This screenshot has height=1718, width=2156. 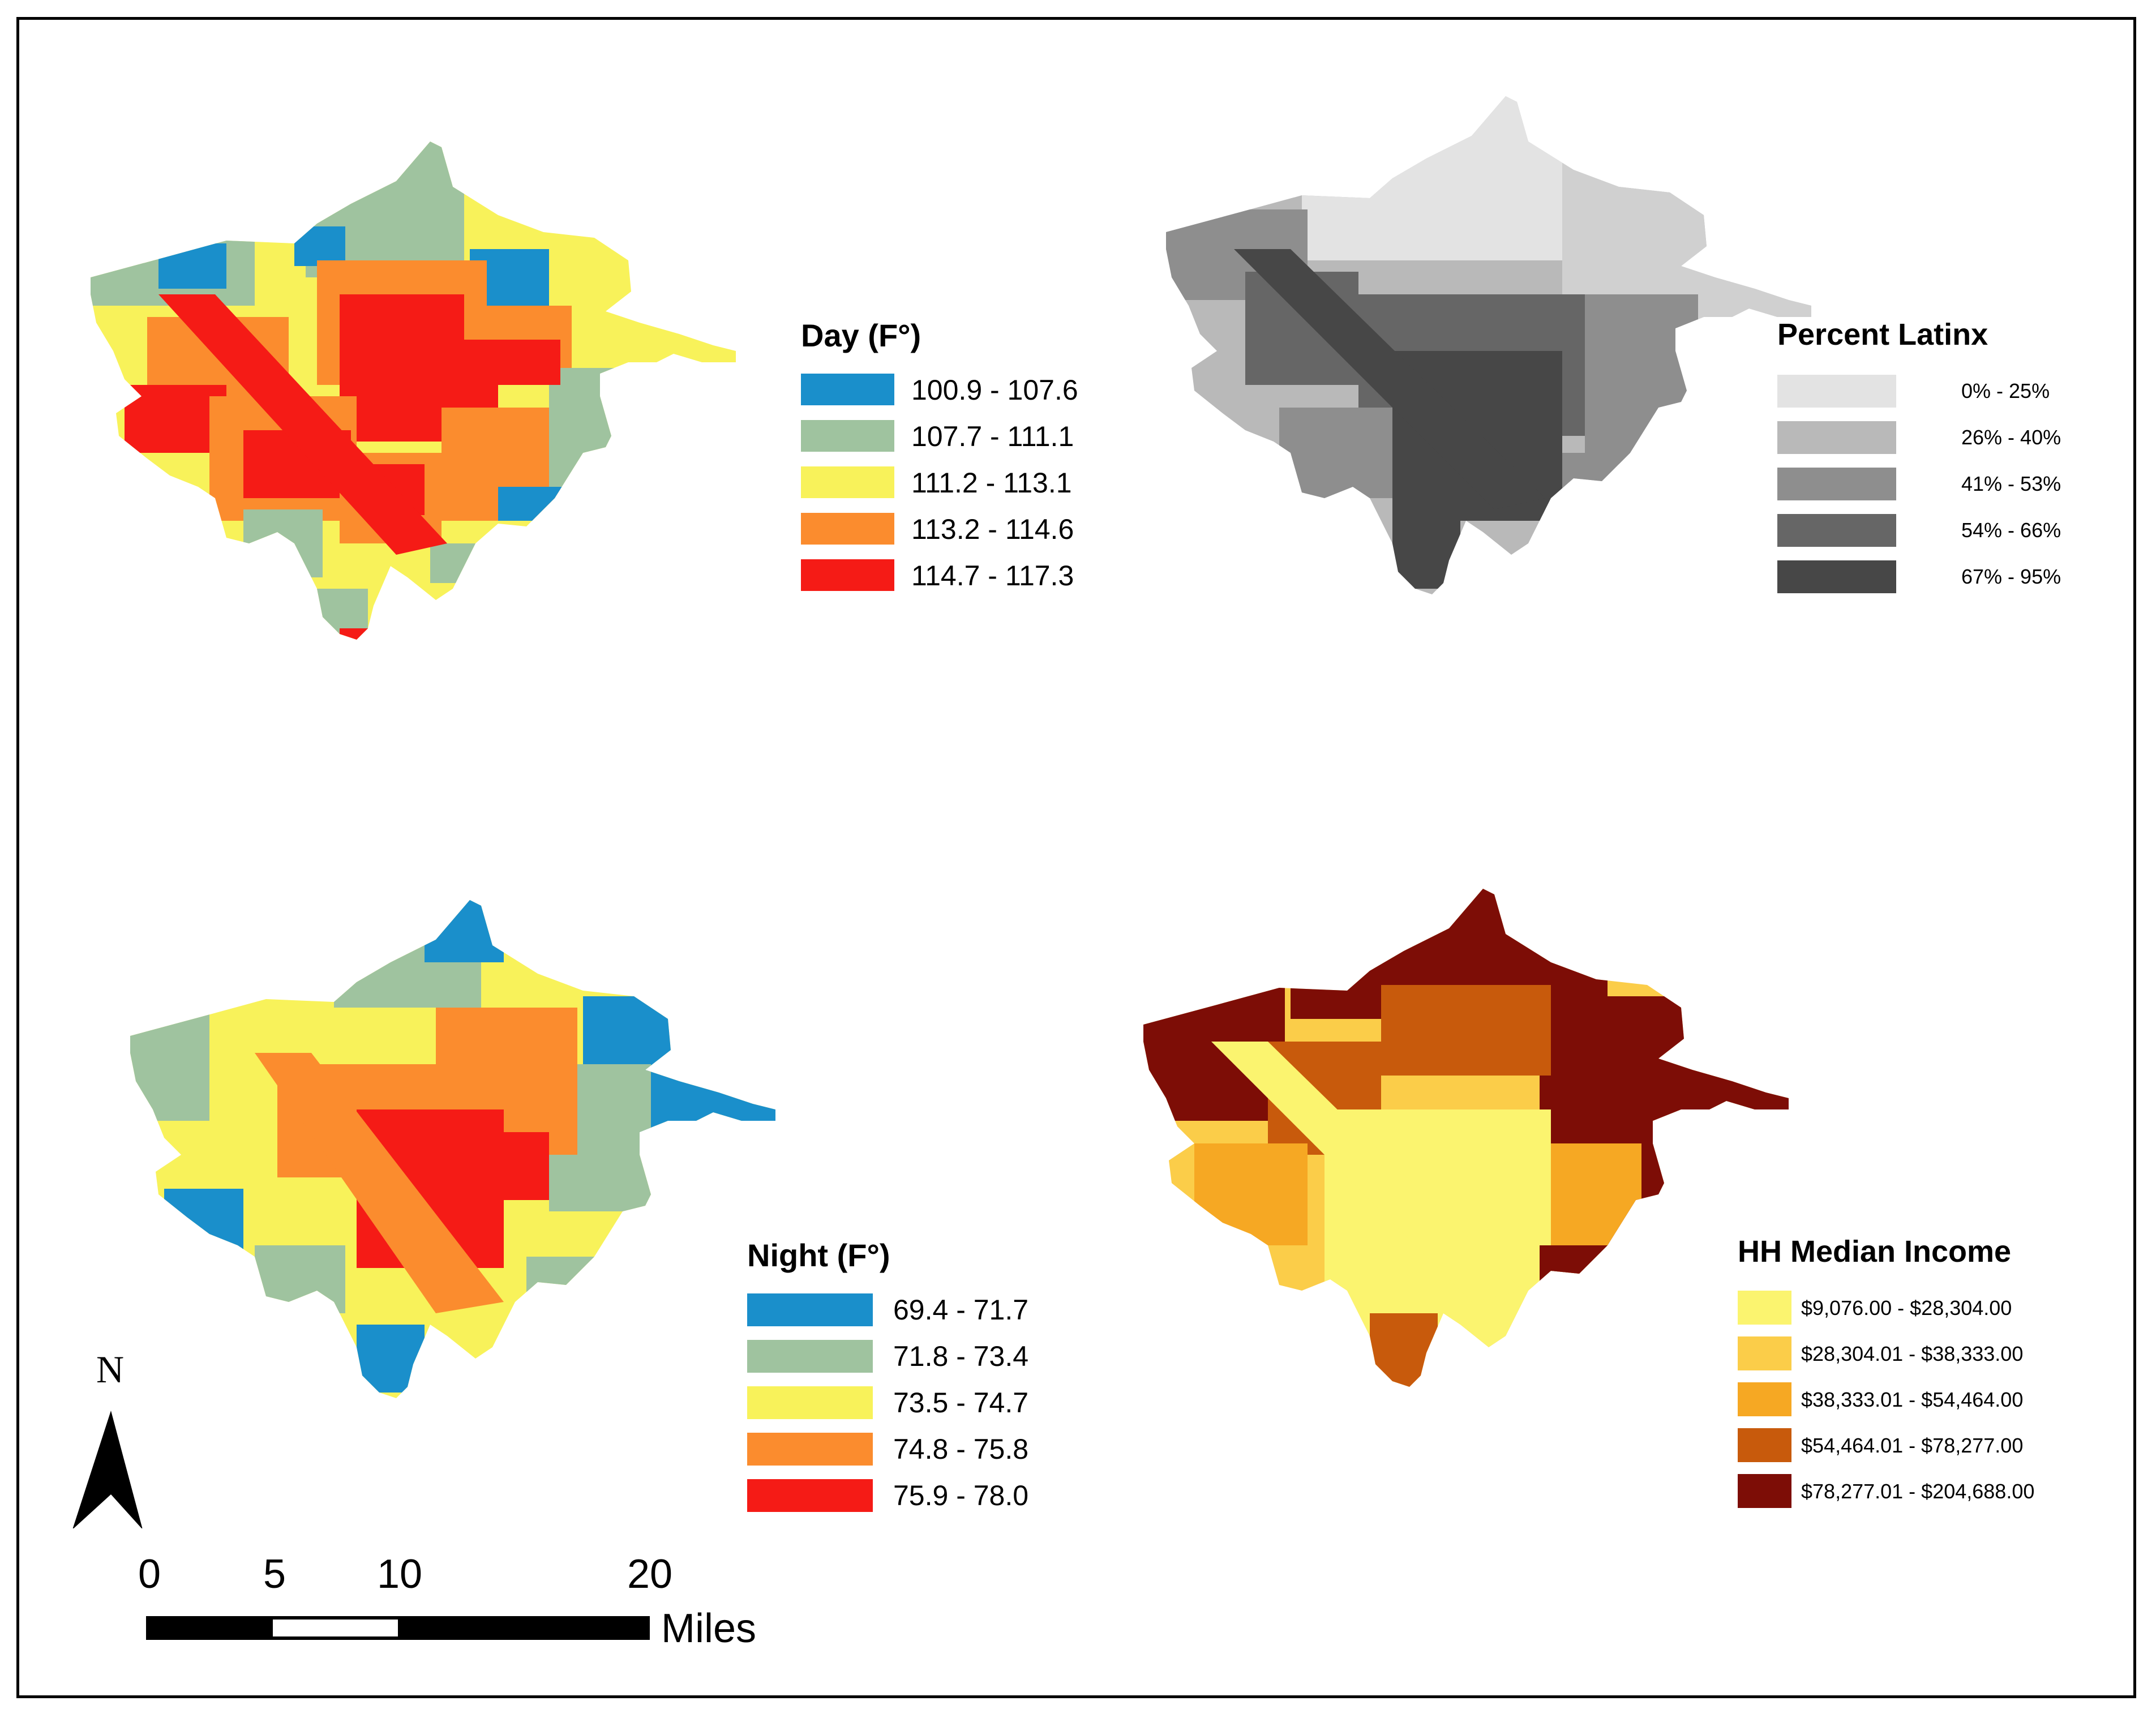 I want to click on scale-tick-label: 20, so click(x=650, y=1575).